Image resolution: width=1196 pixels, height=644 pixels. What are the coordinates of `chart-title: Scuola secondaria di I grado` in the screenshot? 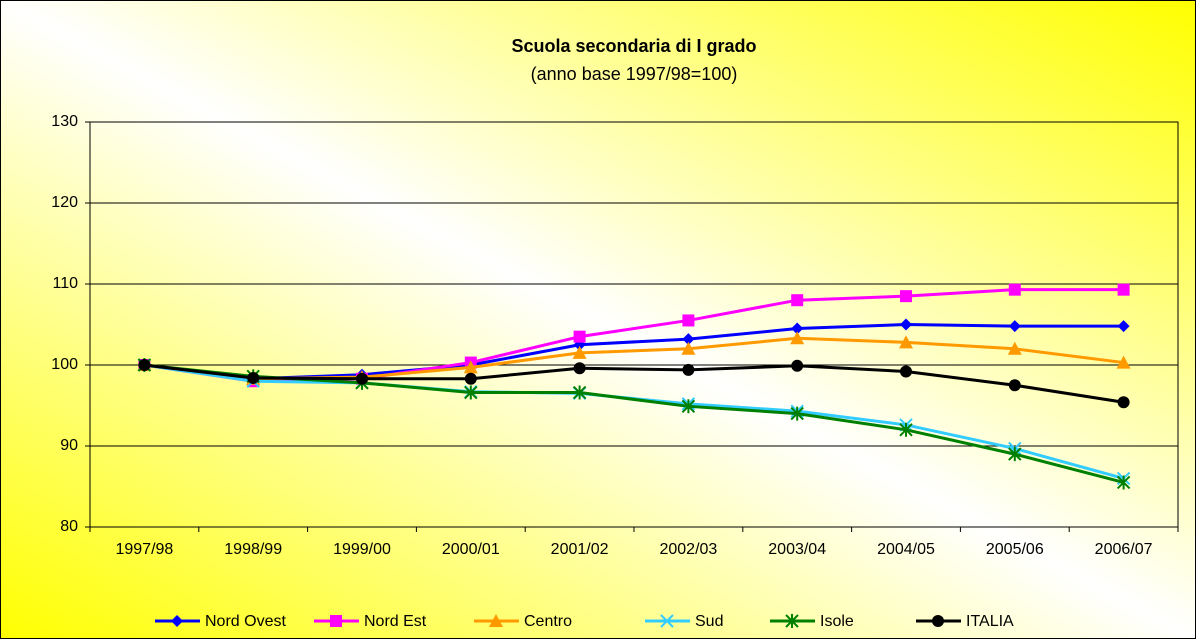 It's located at (633, 46).